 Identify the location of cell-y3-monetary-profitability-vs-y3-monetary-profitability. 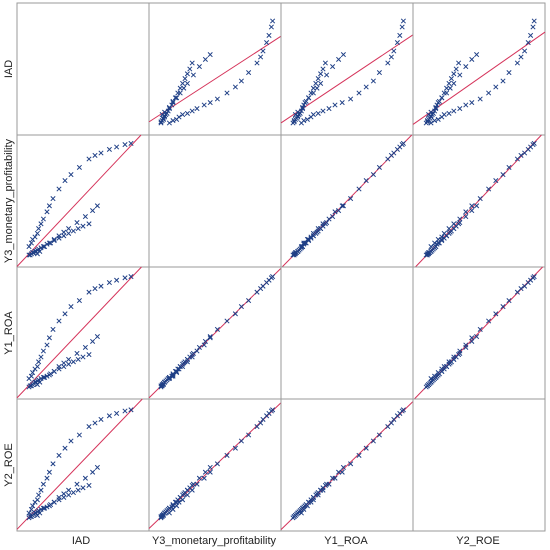
(215, 201).